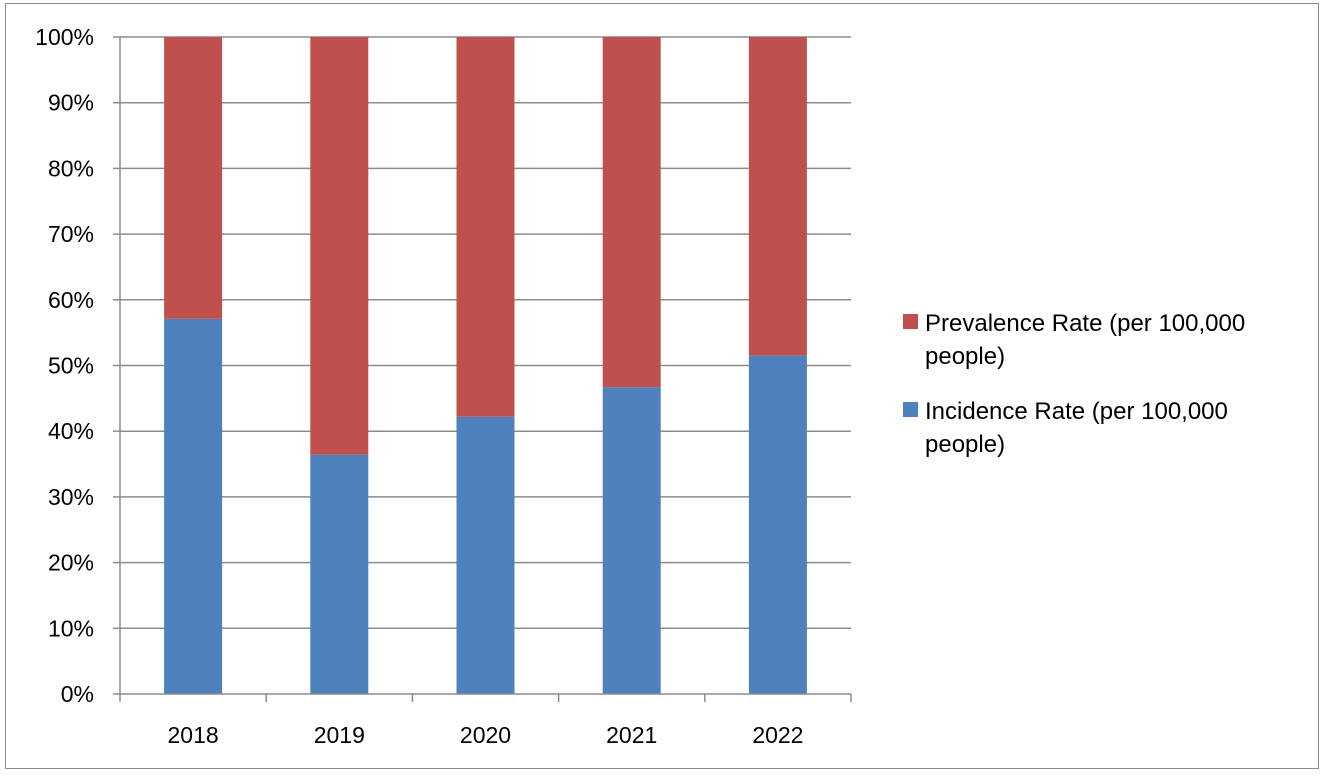 This screenshot has height=776, width=1325. I want to click on x-tick-label: 2021, so click(631, 735).